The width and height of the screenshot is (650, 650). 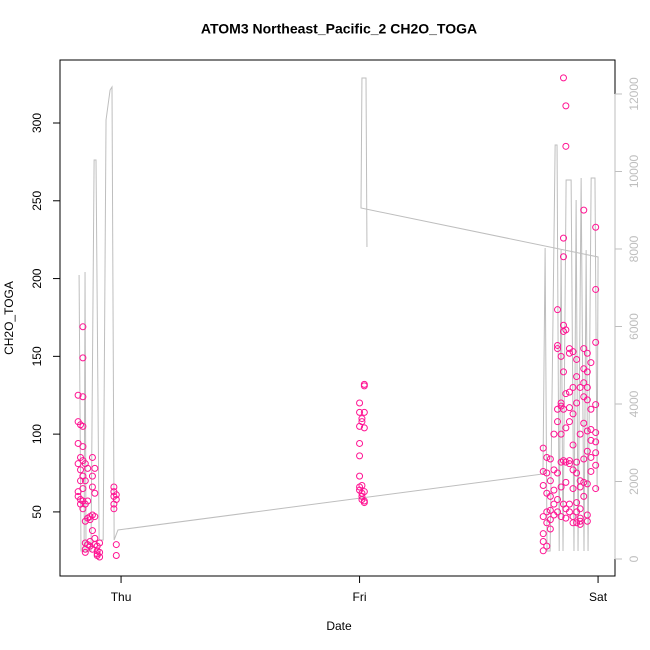 I want to click on y-tick-label: 250, so click(x=37, y=200).